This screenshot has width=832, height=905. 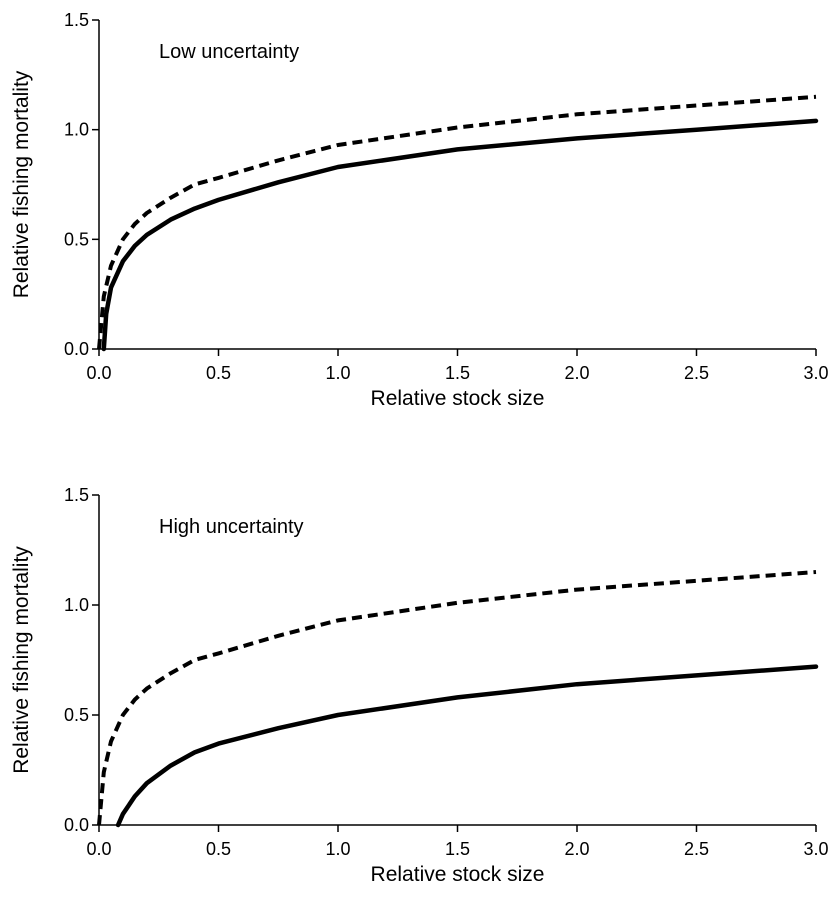 I want to click on panel-annotation: High uncertainty, so click(x=231, y=527).